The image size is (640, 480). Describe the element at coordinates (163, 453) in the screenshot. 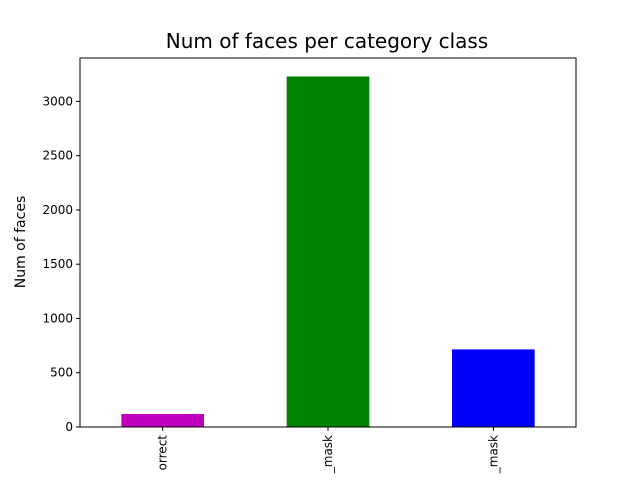

I see `x-tick-label: orrect` at that location.